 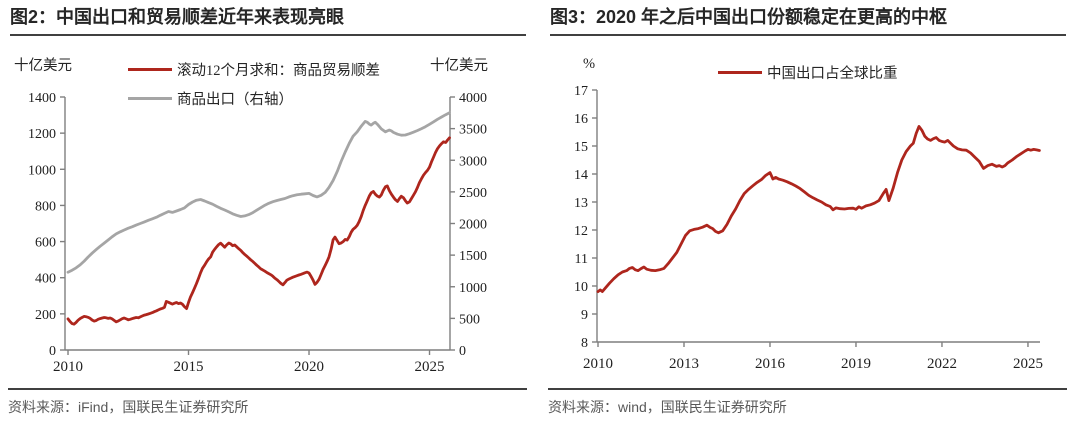 I want to click on legend-item-goods-export: 商品出口（右轴）, so click(x=210, y=99).